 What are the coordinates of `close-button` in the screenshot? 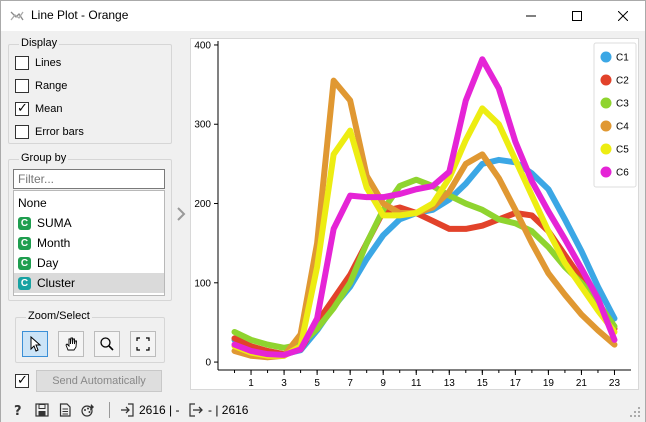 It's located at (623, 16).